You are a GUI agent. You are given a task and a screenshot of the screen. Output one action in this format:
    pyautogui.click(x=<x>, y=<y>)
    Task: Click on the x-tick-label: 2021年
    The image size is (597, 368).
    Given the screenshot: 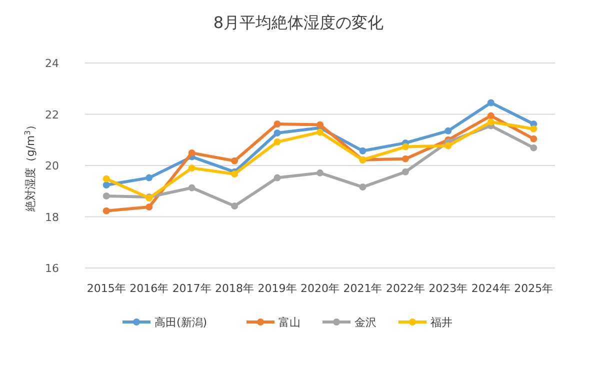 What is the action you would take?
    pyautogui.click(x=362, y=288)
    